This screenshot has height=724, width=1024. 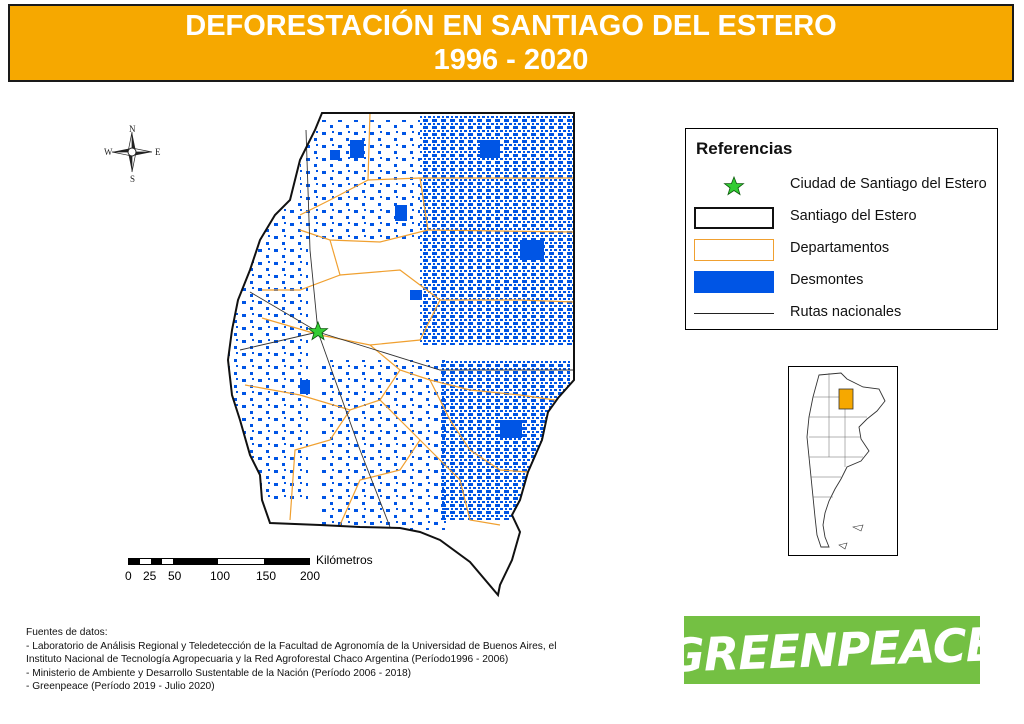 I want to click on scale-unit: Kilómetros, so click(x=344, y=560).